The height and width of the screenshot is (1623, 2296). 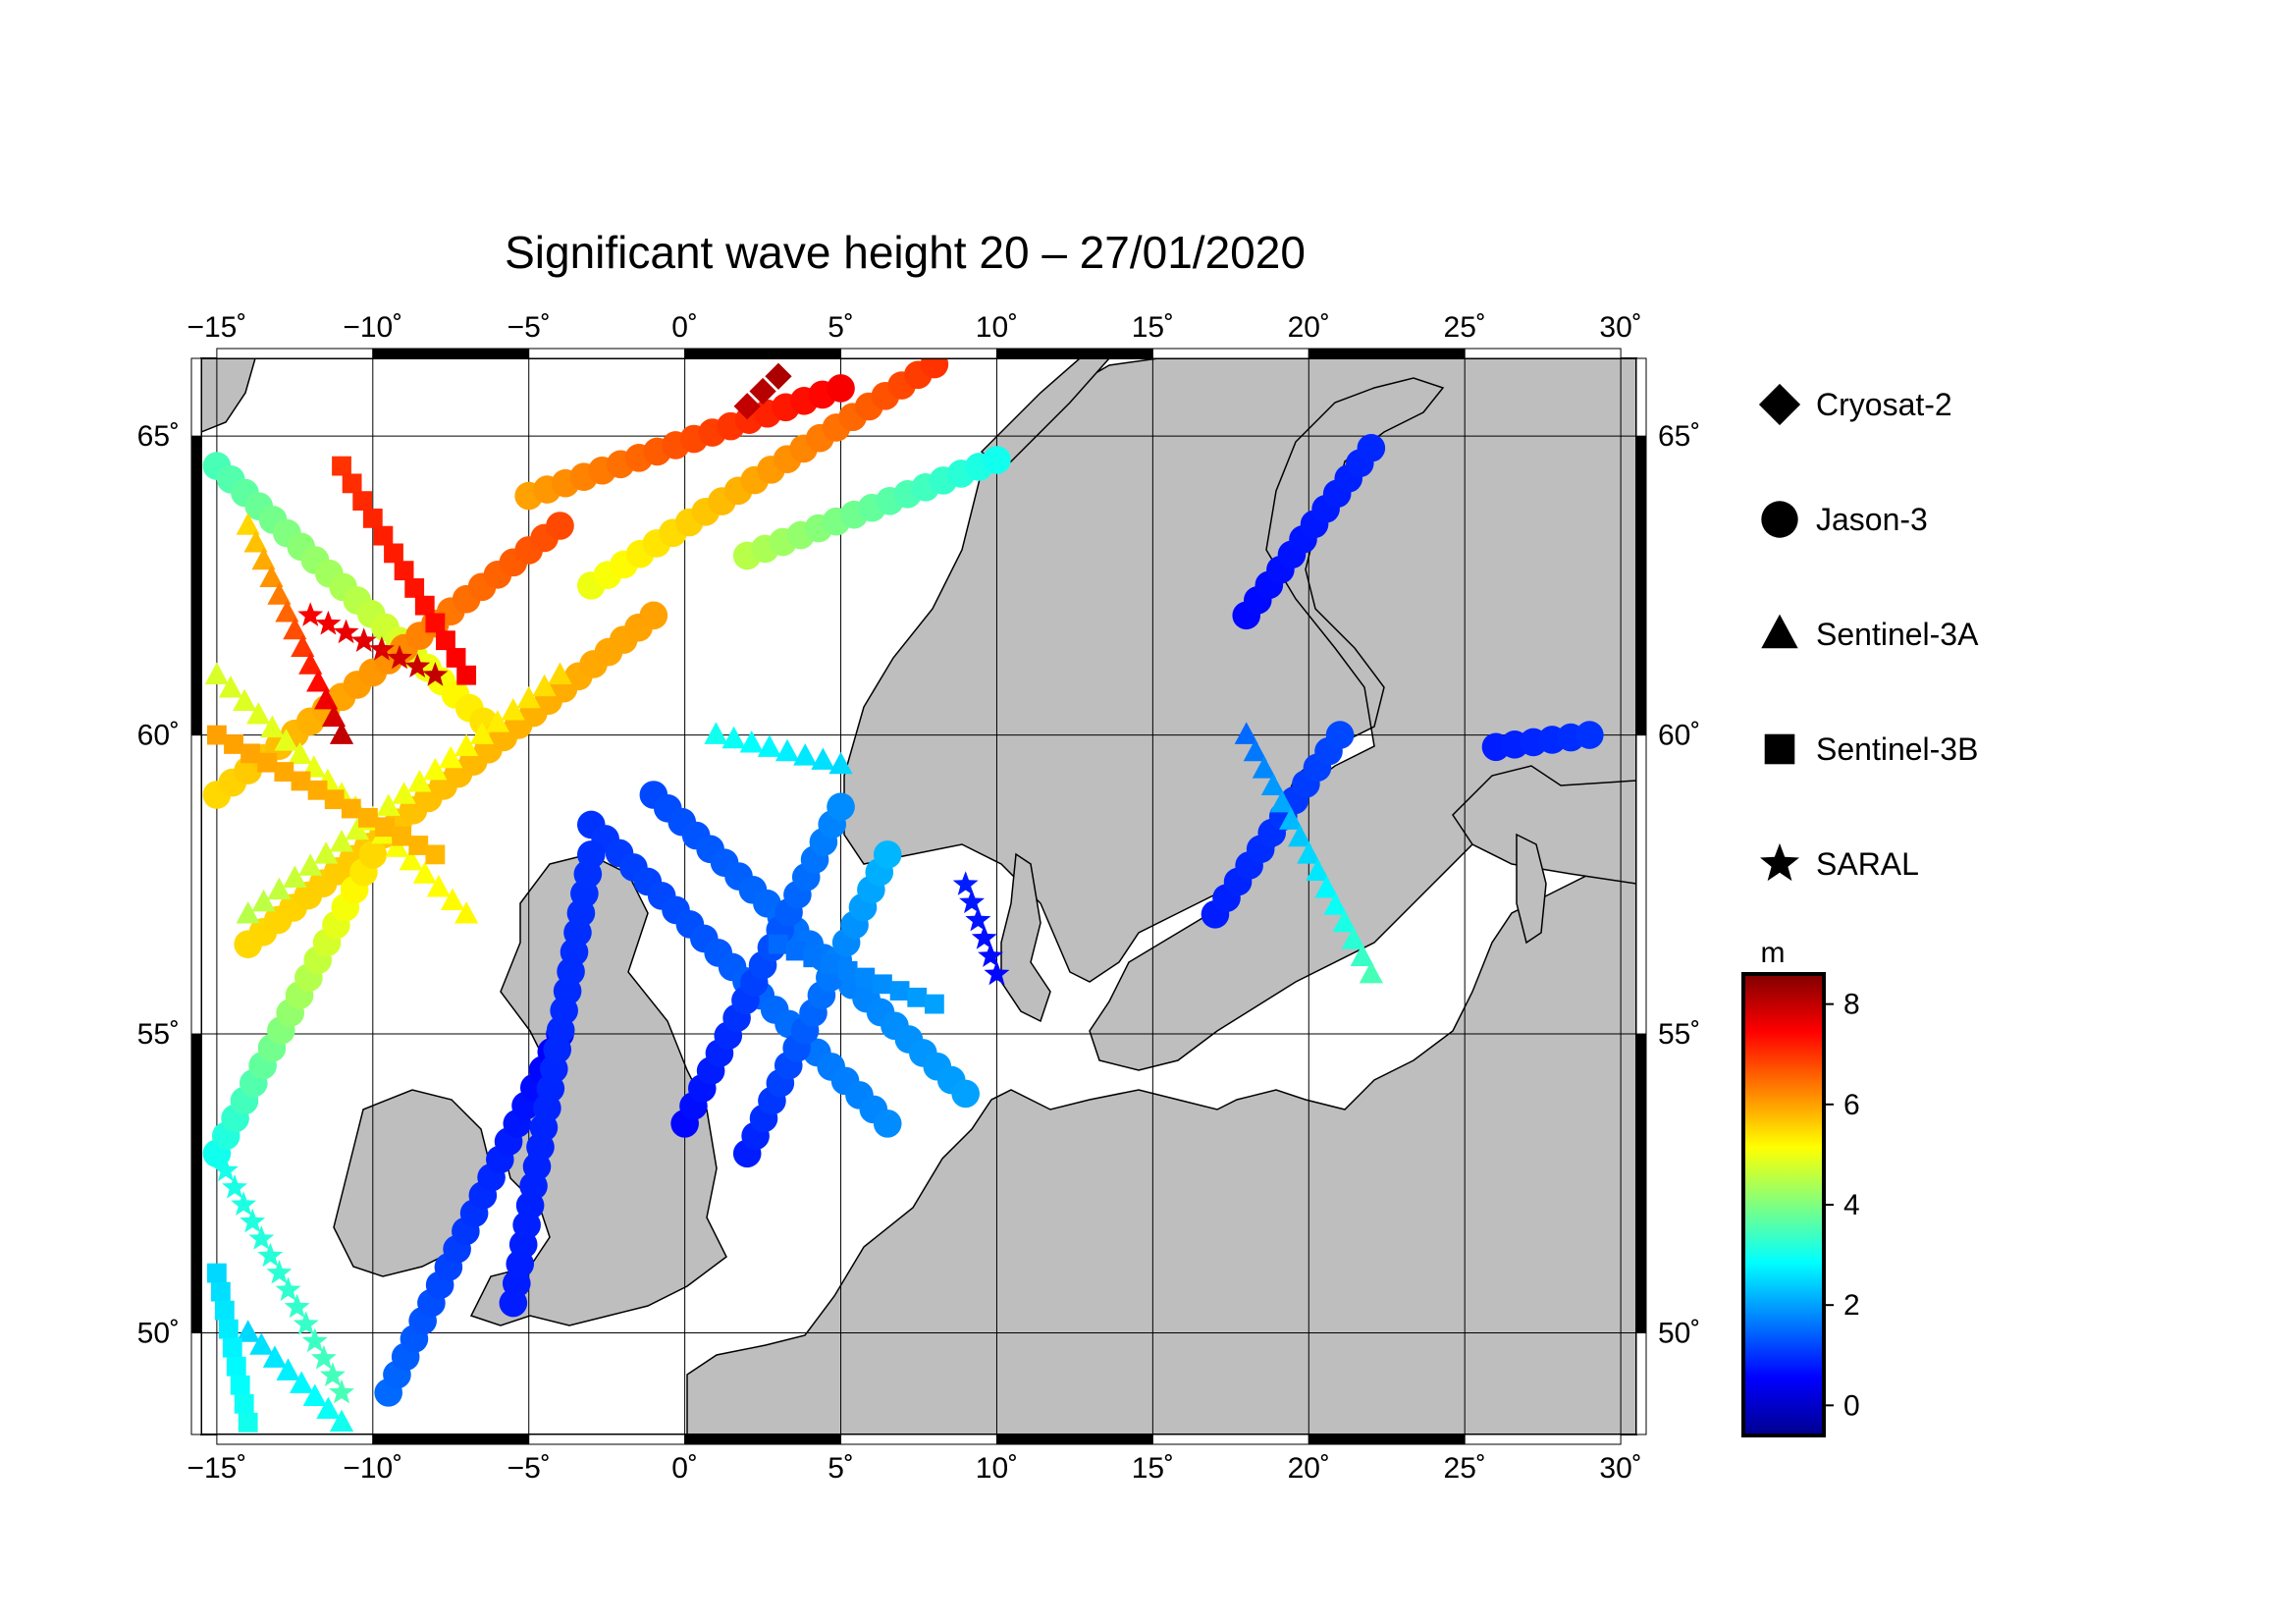 I want to click on lat-tick-label-left: 65˚, so click(x=158, y=437).